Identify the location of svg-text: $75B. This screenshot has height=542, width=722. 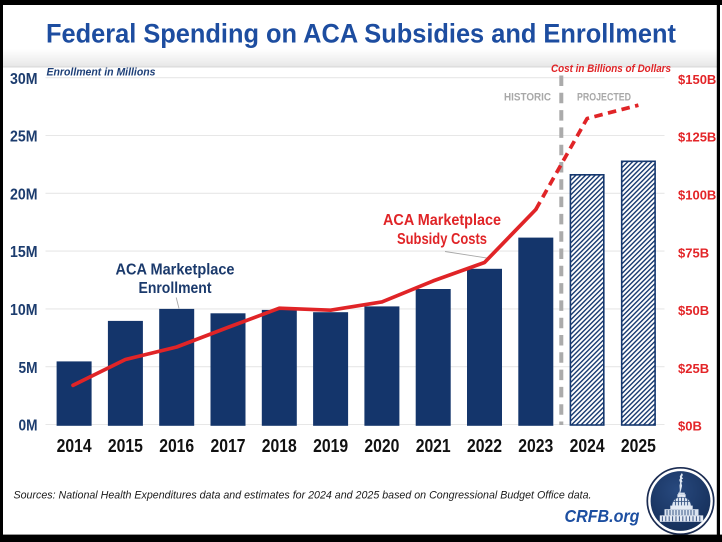
(693, 252).